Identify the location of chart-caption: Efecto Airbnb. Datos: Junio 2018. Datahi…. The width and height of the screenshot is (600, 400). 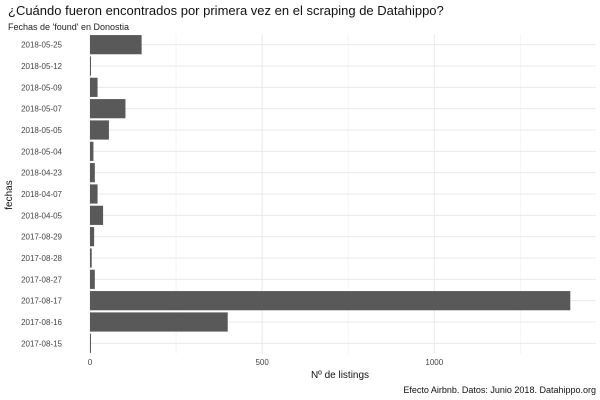
(499, 390).